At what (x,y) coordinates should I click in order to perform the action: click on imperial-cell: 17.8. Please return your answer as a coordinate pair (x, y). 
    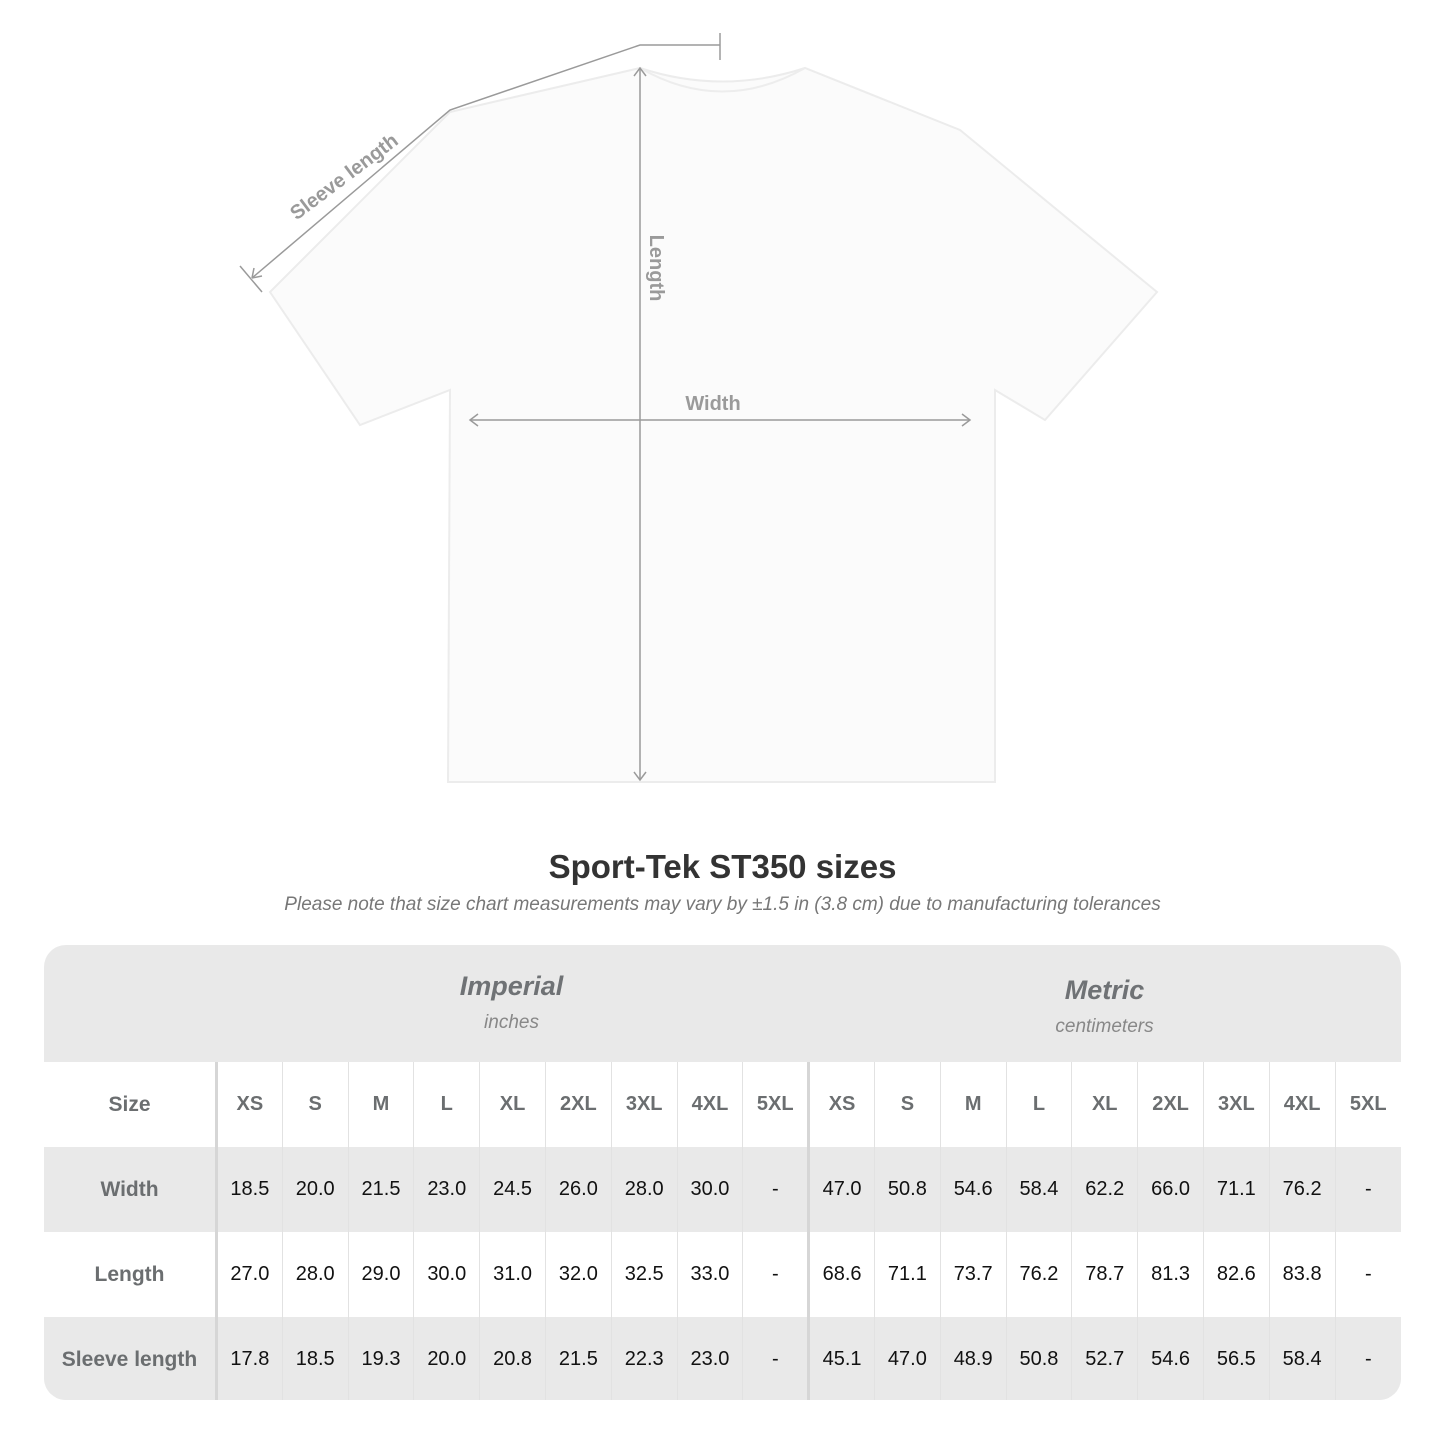
    Looking at the image, I should click on (249, 1358).